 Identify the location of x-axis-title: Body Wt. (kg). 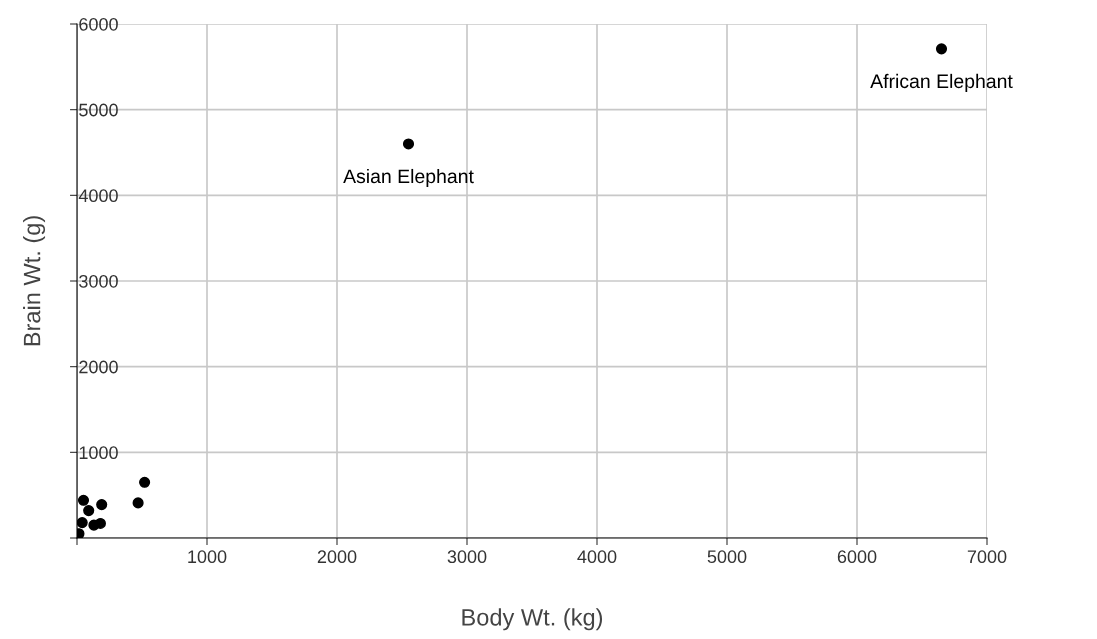
(532, 619).